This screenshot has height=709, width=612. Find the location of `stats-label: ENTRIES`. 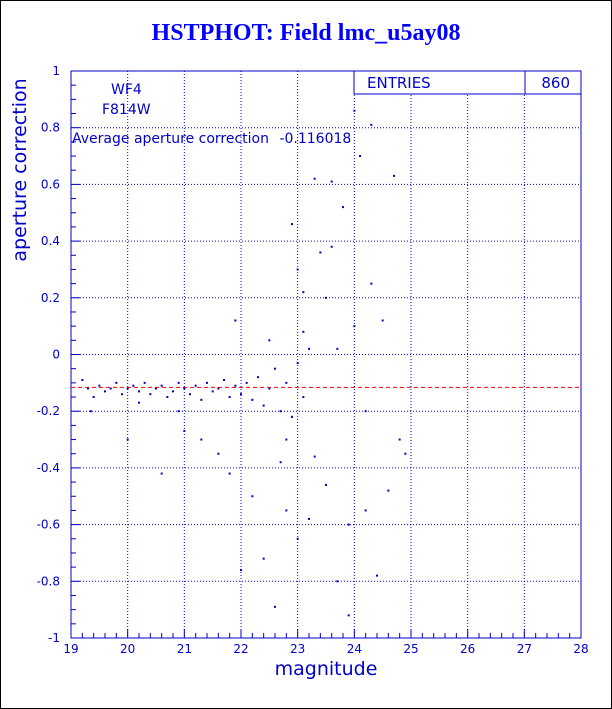

stats-label: ENTRIES is located at coordinates (399, 83).